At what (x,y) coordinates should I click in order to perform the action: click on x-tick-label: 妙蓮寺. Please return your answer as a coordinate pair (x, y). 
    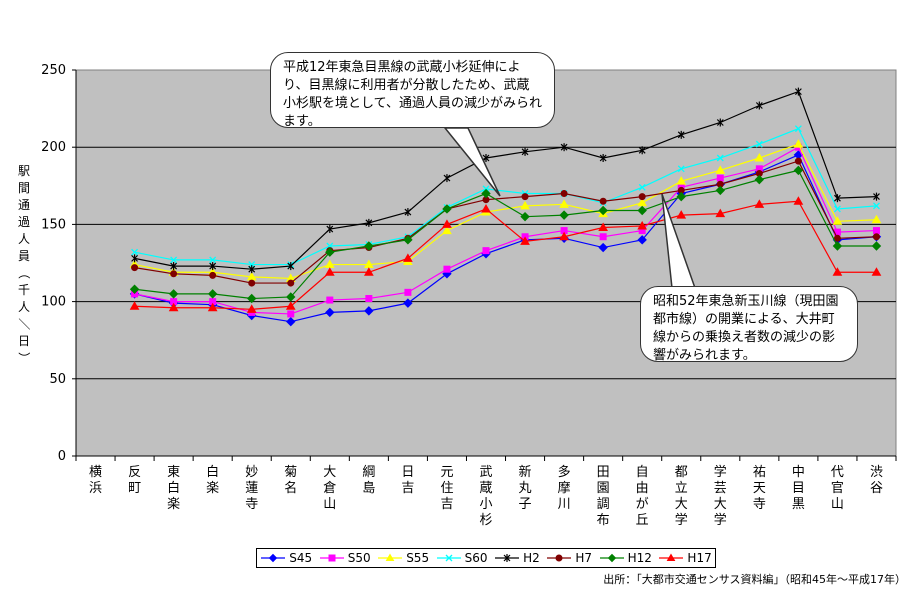
    Looking at the image, I should click on (251, 488).